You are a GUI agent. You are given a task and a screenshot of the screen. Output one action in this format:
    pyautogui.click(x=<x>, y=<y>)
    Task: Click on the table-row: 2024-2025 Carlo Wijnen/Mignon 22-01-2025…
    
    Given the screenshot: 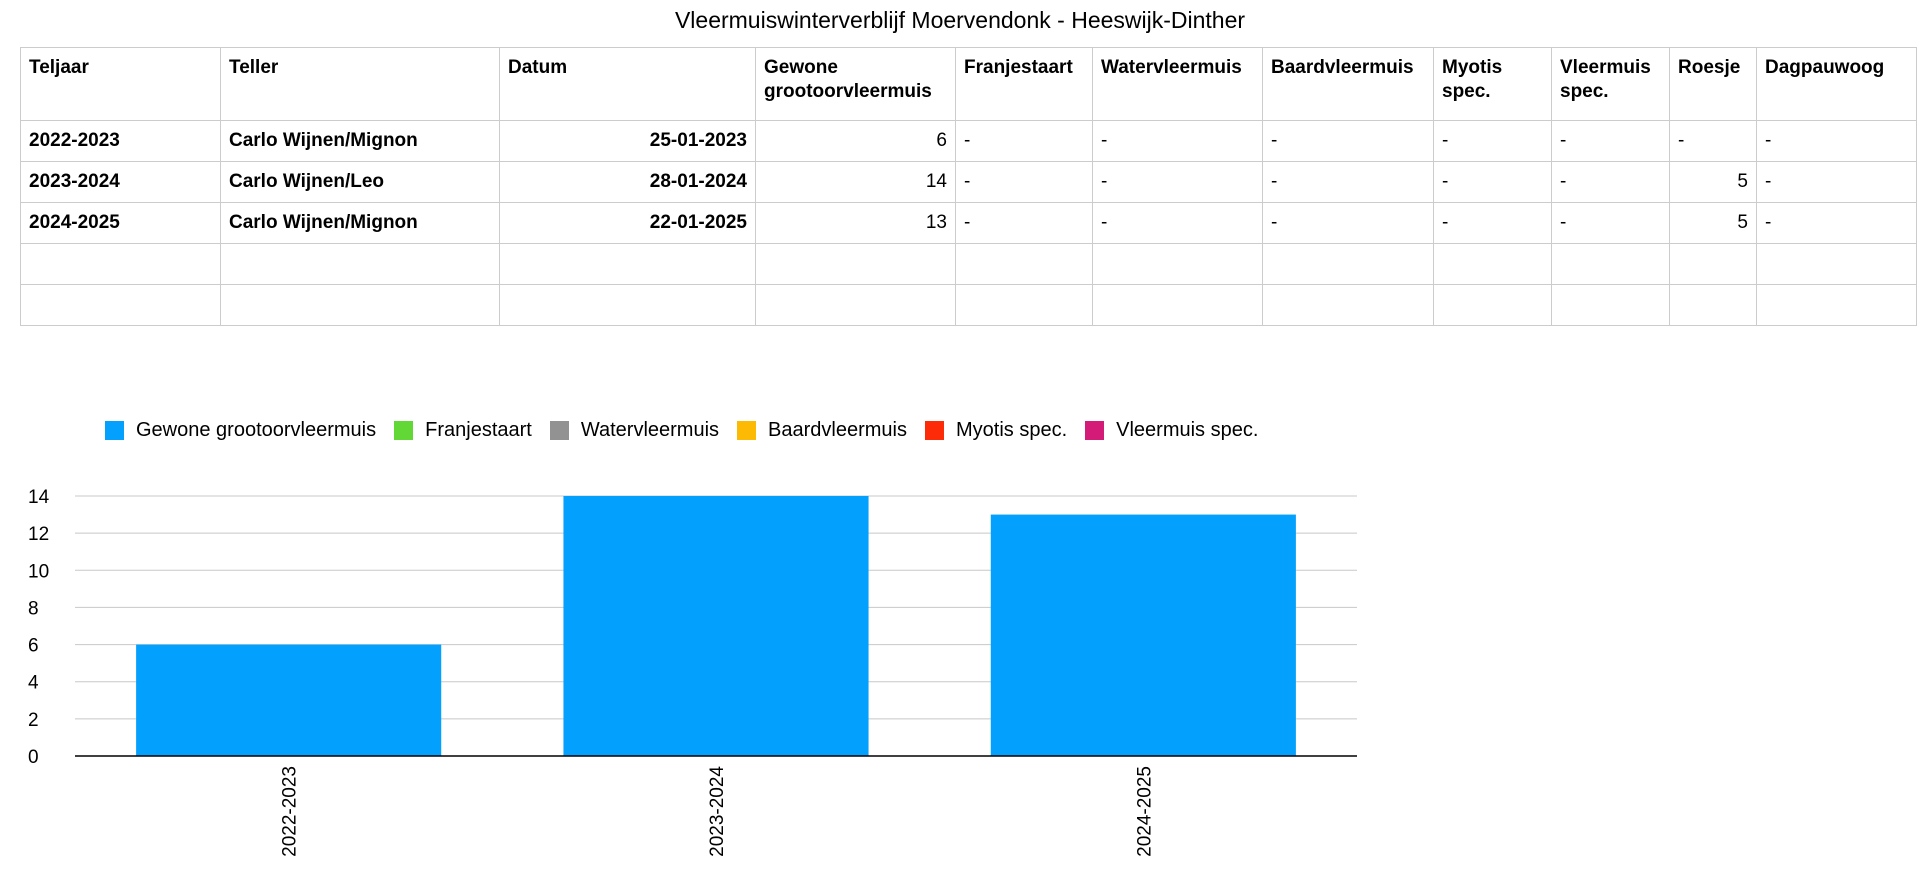 What is the action you would take?
    pyautogui.click(x=968, y=223)
    